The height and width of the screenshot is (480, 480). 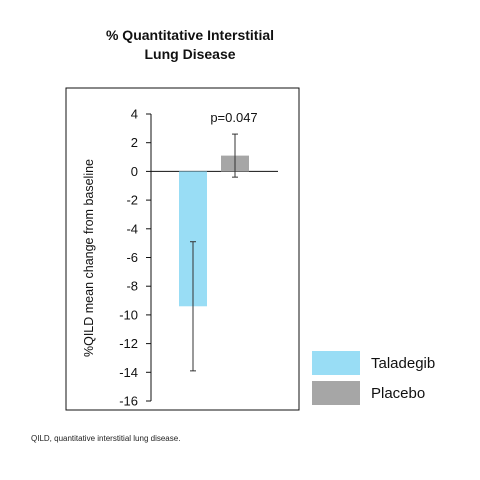 What do you see at coordinates (128, 401) in the screenshot?
I see `y-tick-label: -16` at bounding box center [128, 401].